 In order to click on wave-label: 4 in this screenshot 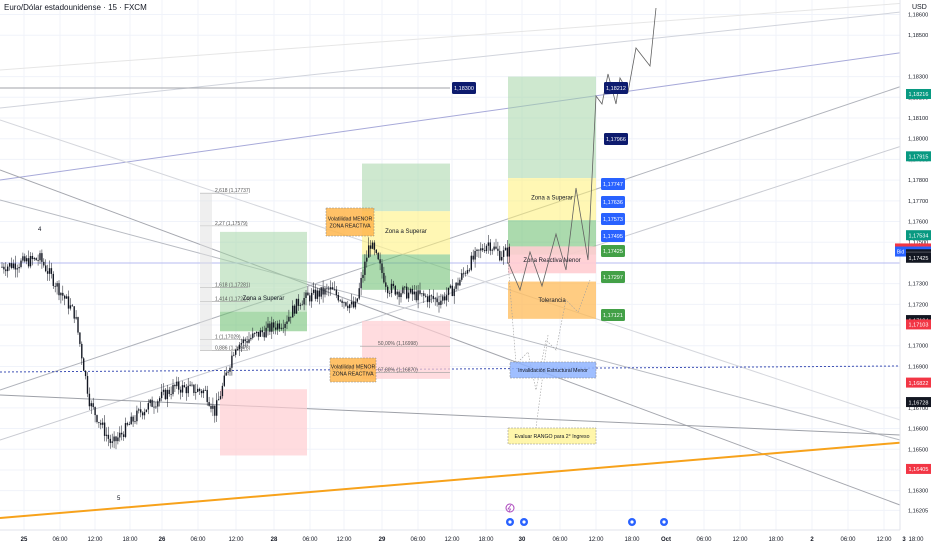, I will do `click(40, 230)`.